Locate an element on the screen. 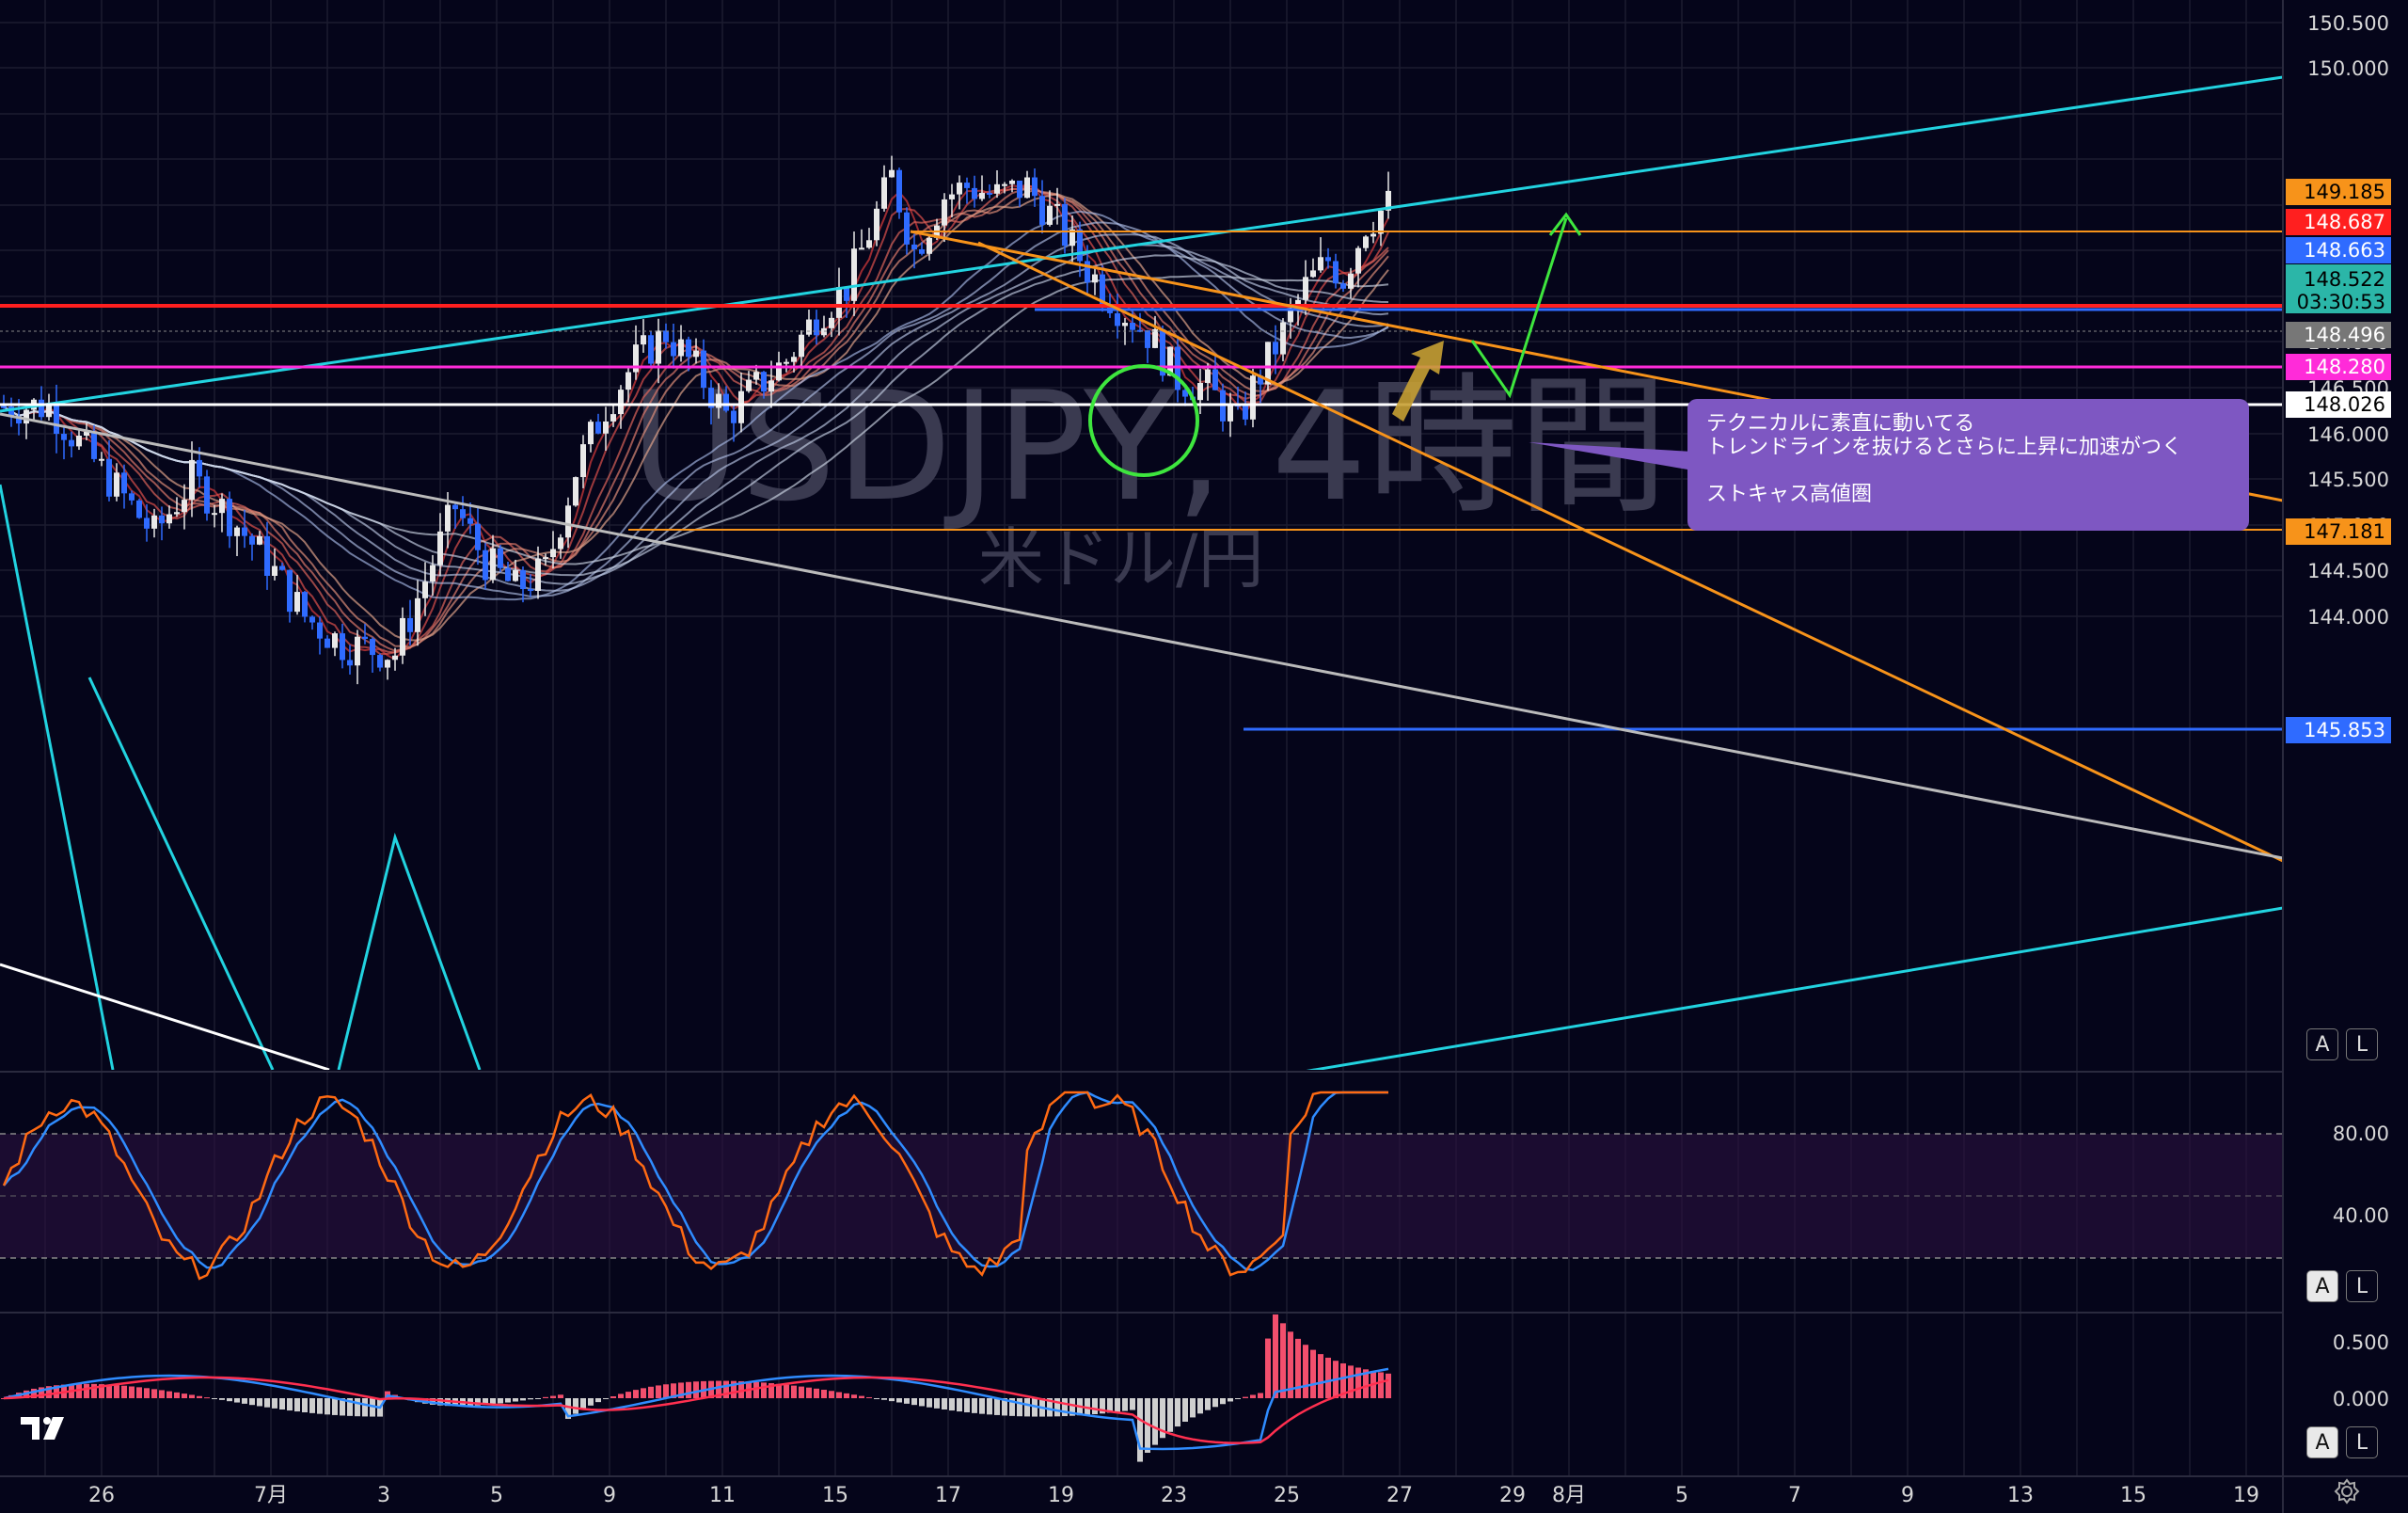  price-tag: 147.181 is located at coordinates (2338, 531).